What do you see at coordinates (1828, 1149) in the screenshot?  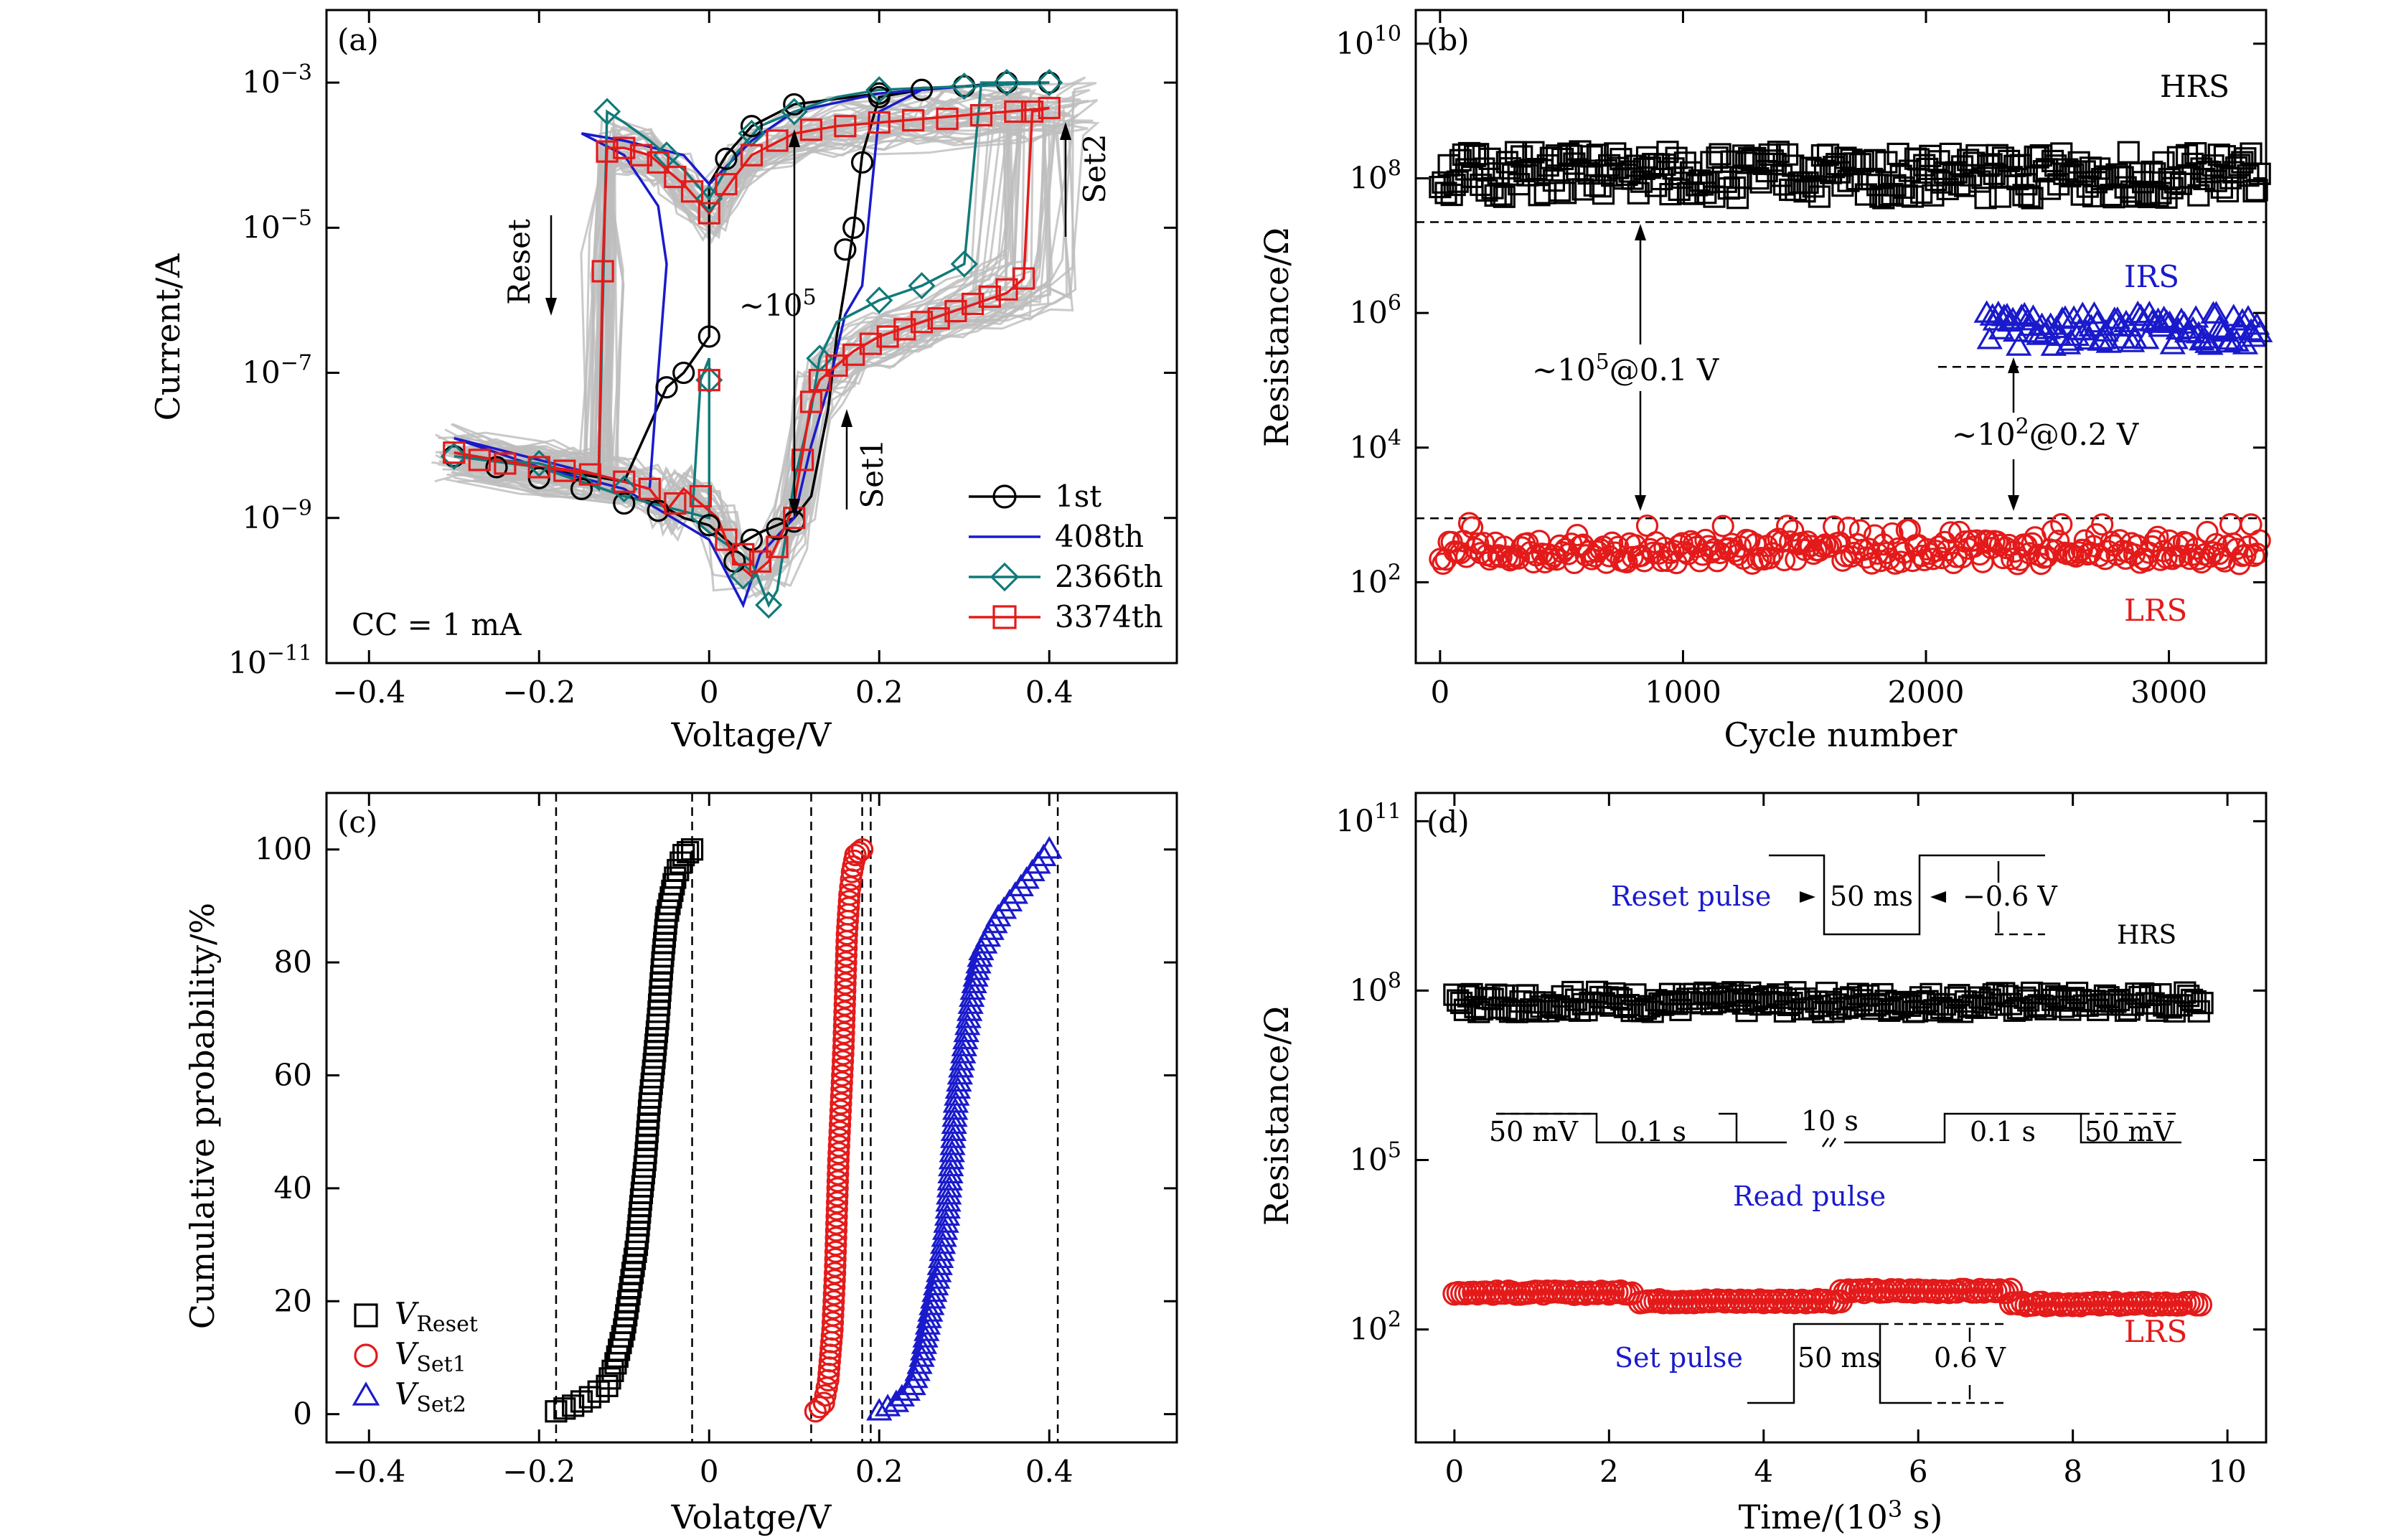 I see `d-series-markers` at bounding box center [1828, 1149].